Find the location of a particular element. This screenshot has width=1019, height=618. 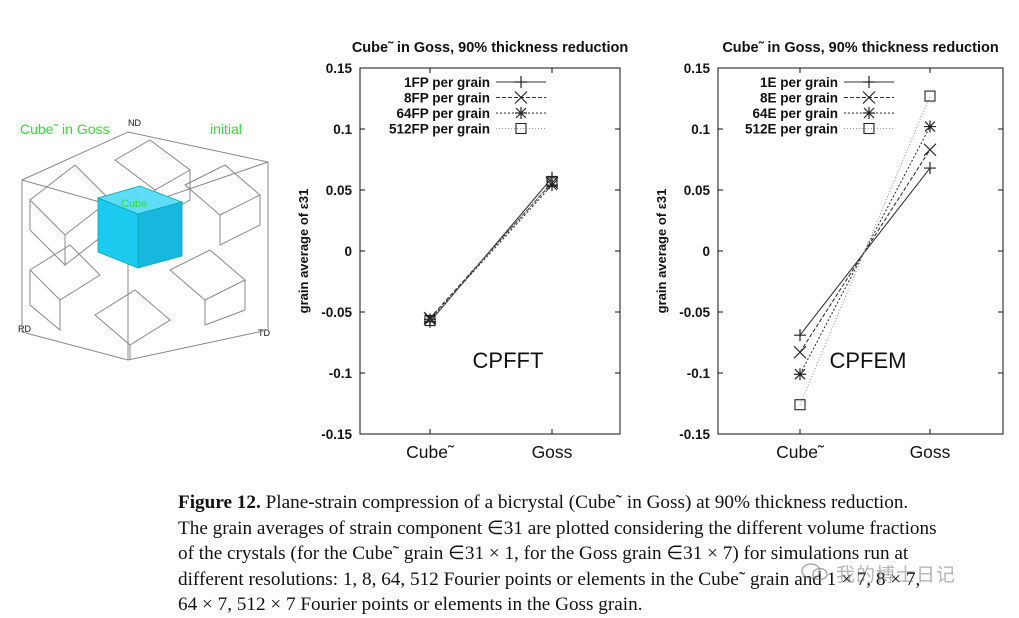

legend-label: 512E per grain is located at coordinates (791, 129).